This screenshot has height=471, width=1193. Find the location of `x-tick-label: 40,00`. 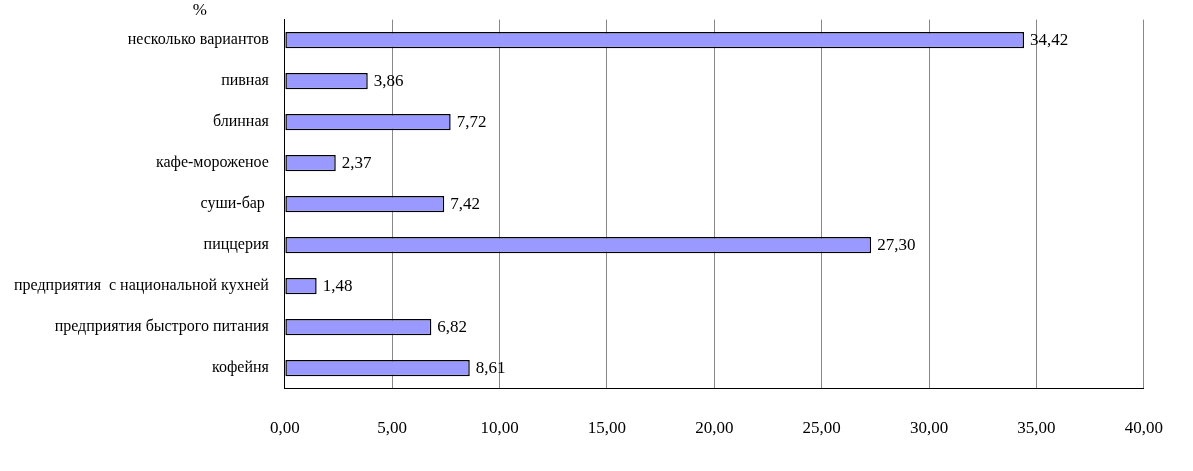

x-tick-label: 40,00 is located at coordinates (1143, 428).